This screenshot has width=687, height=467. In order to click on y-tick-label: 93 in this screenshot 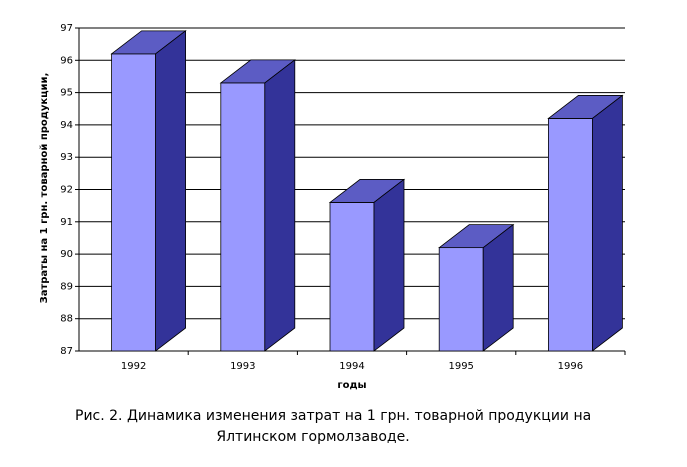, I will do `click(66, 157)`.